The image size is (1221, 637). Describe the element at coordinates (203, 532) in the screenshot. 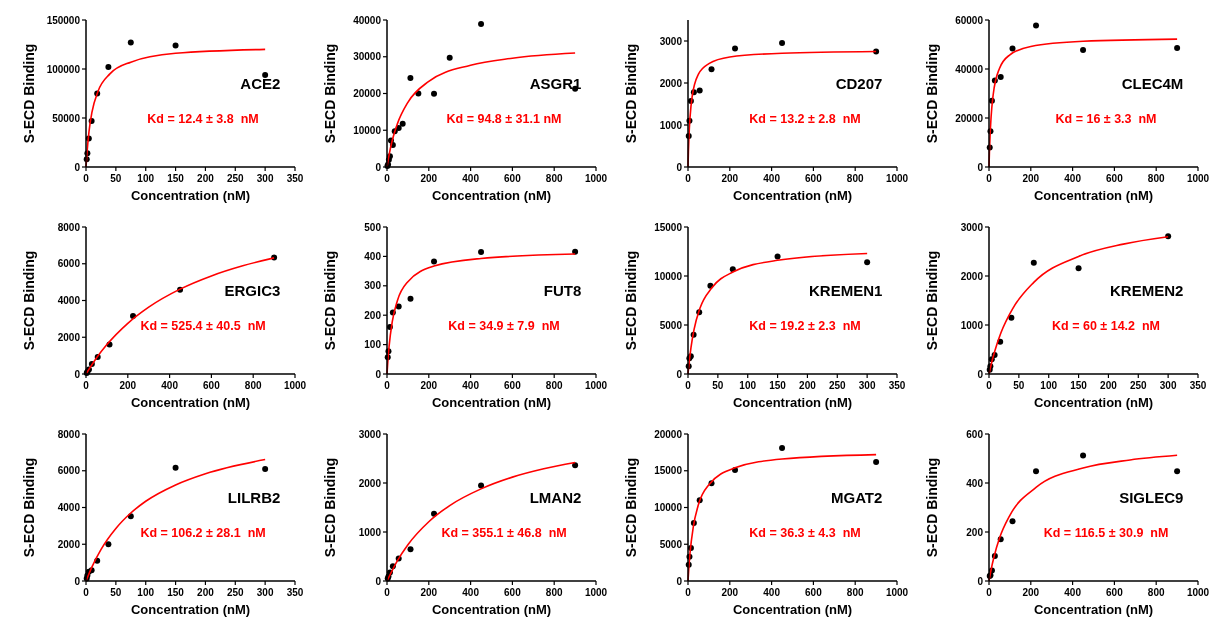

I see `annotation: Kd = 106.2 ± 28.1 nM` at that location.